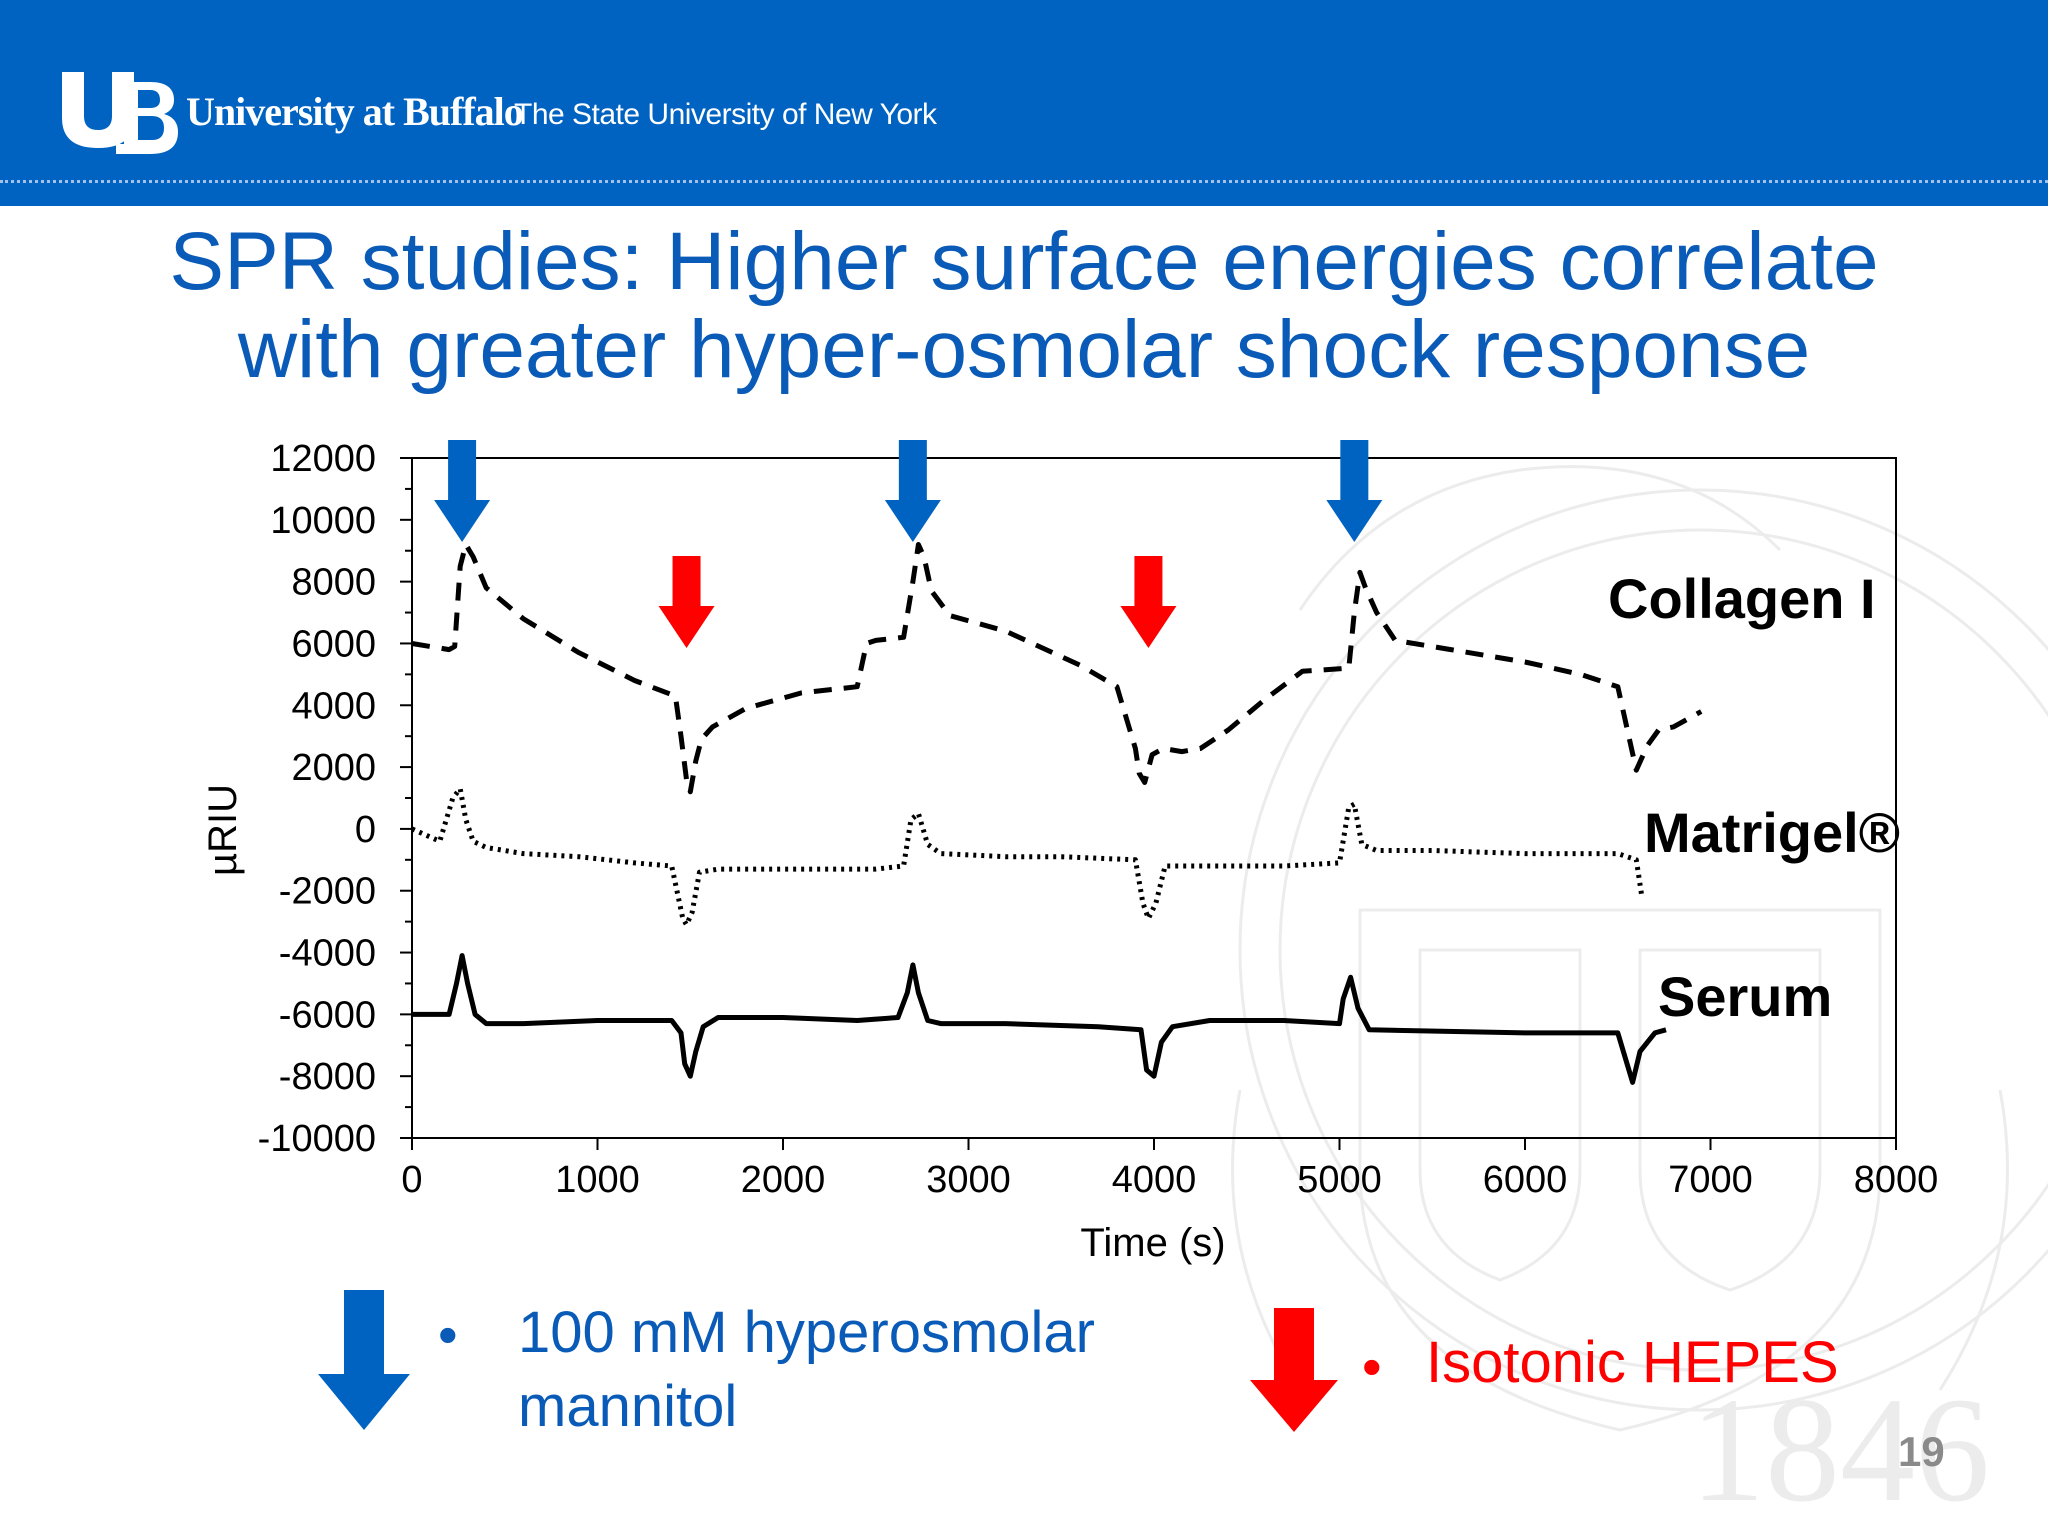 This screenshot has height=1536, width=2048. What do you see at coordinates (1024, 181) in the screenshot?
I see `header-divider` at bounding box center [1024, 181].